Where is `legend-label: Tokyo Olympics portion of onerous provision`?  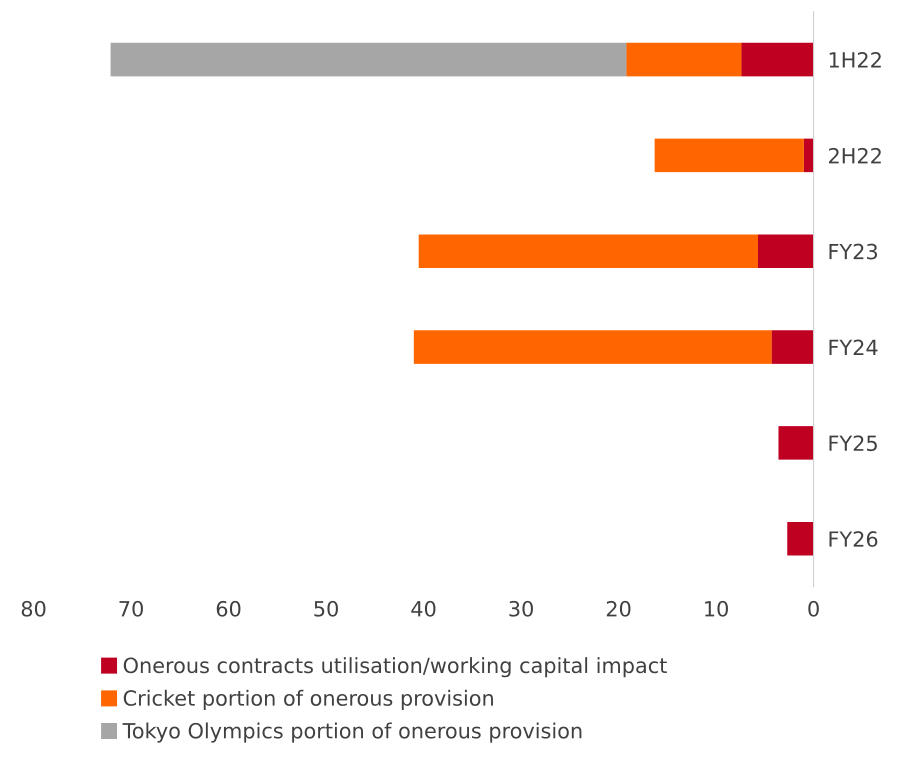 legend-label: Tokyo Olympics portion of onerous provision is located at coordinates (352, 732).